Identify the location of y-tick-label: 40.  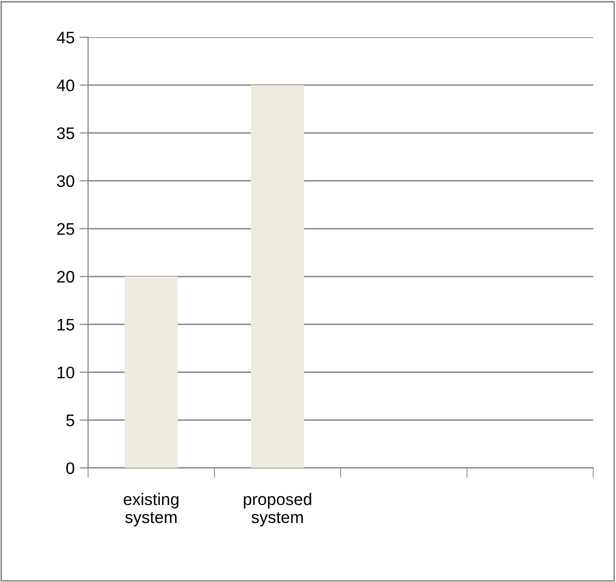
(65, 86).